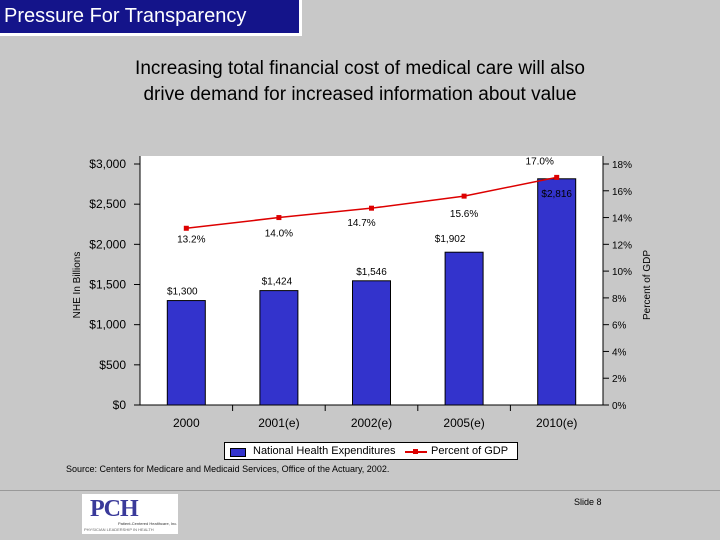 This screenshot has width=720, height=540. Describe the element at coordinates (279, 234) in the screenshot. I see `line-data-label: 14.0%` at that location.